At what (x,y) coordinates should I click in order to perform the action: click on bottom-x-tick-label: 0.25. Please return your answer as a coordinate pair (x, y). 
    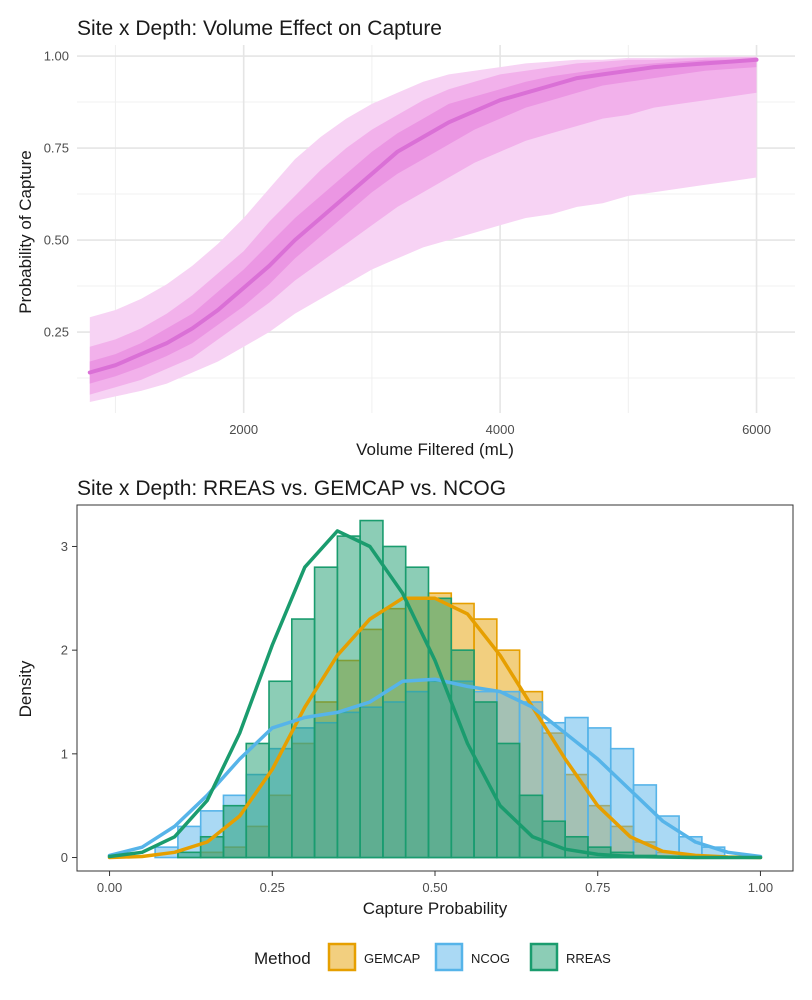
    Looking at the image, I should click on (272, 887).